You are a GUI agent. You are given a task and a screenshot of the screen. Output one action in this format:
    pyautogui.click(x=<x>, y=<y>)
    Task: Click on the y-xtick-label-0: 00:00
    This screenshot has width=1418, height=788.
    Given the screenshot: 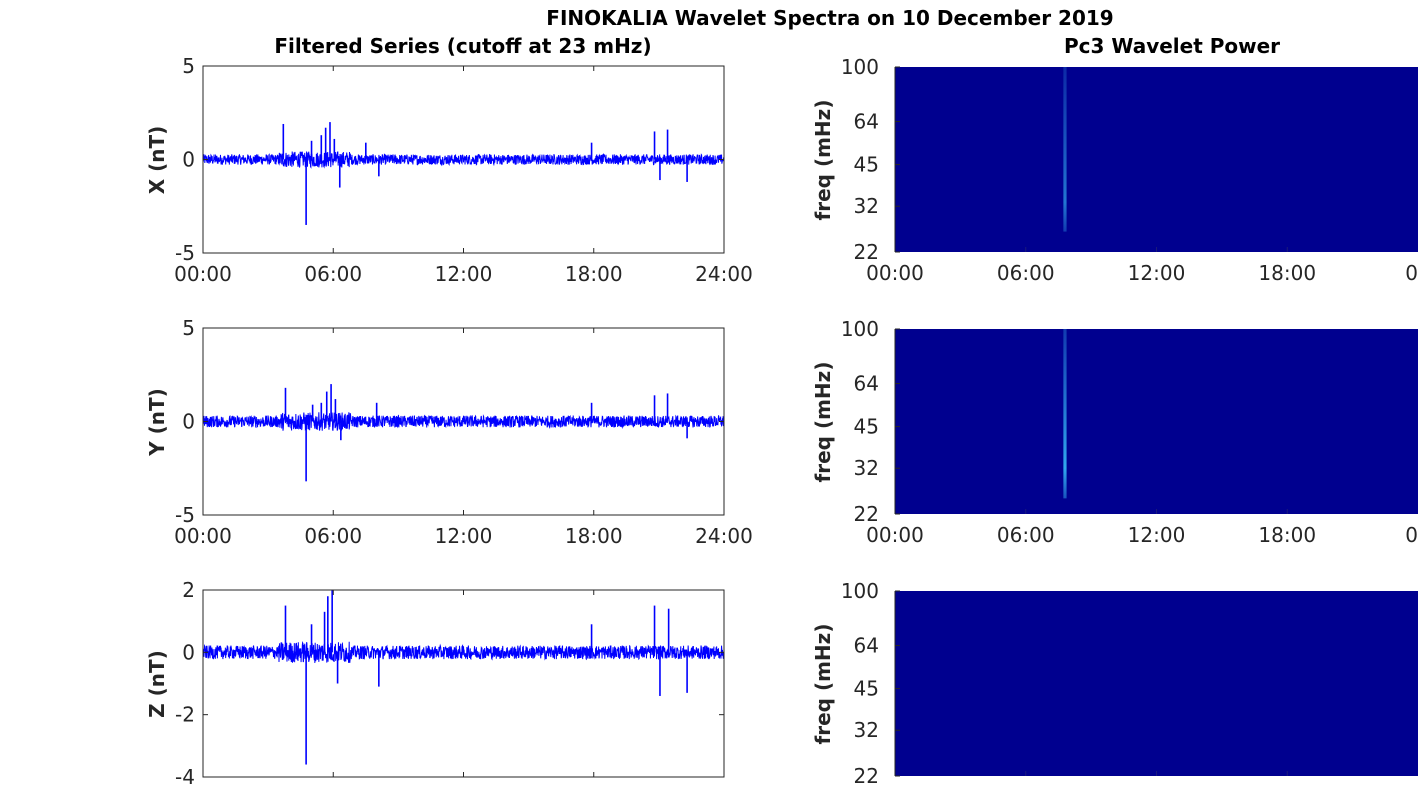 What is the action you would take?
    pyautogui.click(x=203, y=536)
    